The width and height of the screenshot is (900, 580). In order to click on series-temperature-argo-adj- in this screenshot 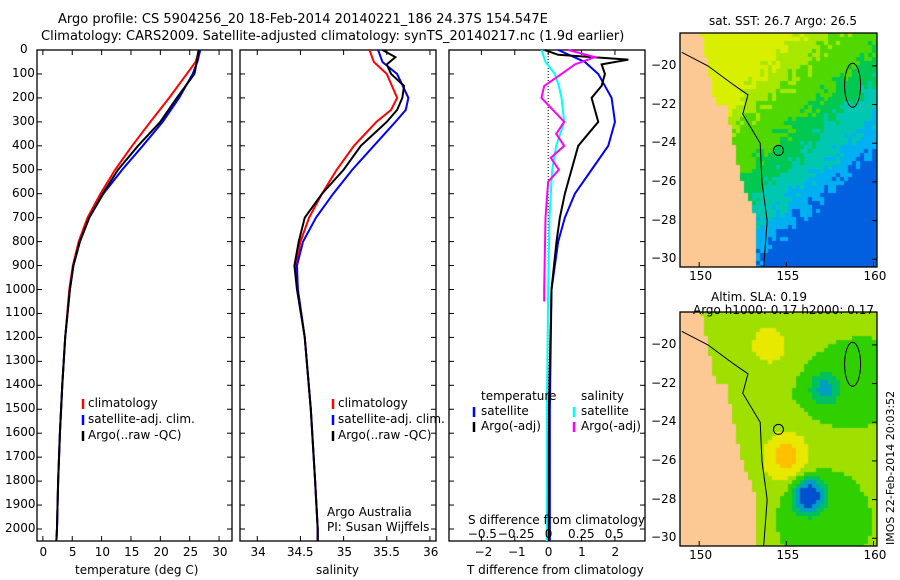, I will do `click(586, 295)`.